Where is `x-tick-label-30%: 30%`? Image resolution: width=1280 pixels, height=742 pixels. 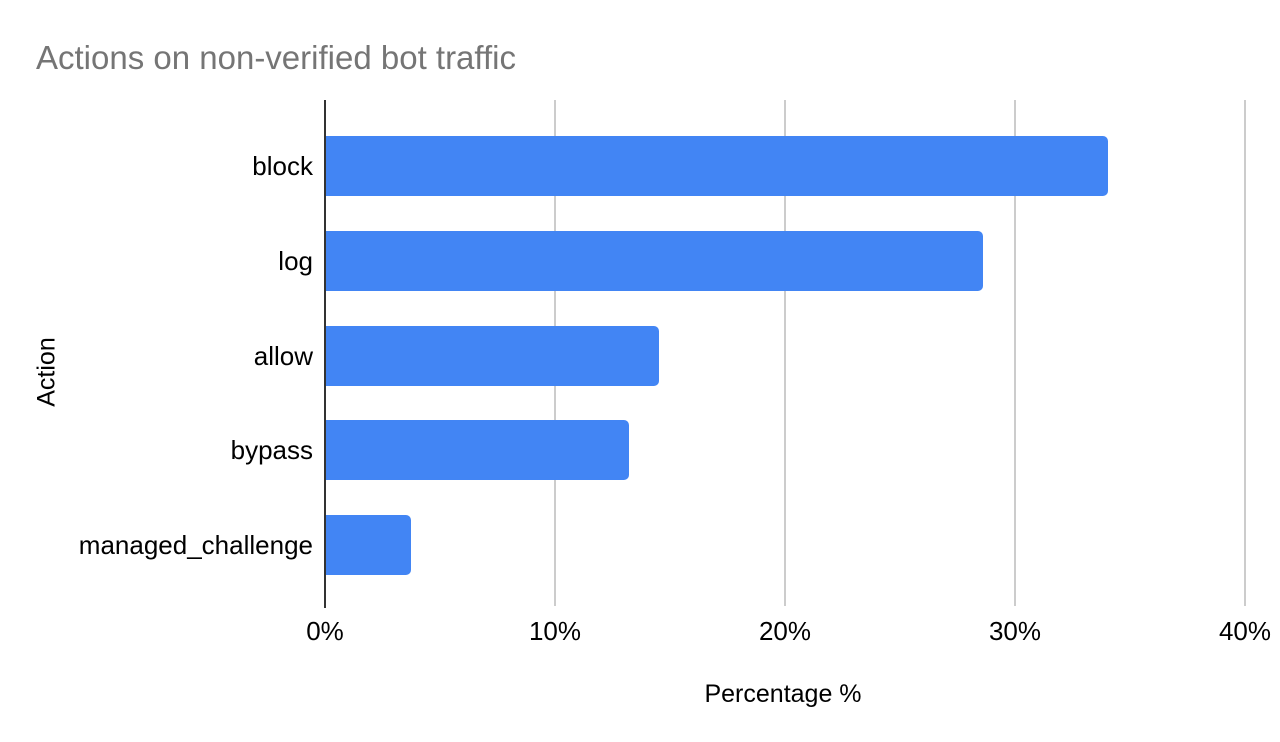
x-tick-label-30%: 30% is located at coordinates (1015, 631).